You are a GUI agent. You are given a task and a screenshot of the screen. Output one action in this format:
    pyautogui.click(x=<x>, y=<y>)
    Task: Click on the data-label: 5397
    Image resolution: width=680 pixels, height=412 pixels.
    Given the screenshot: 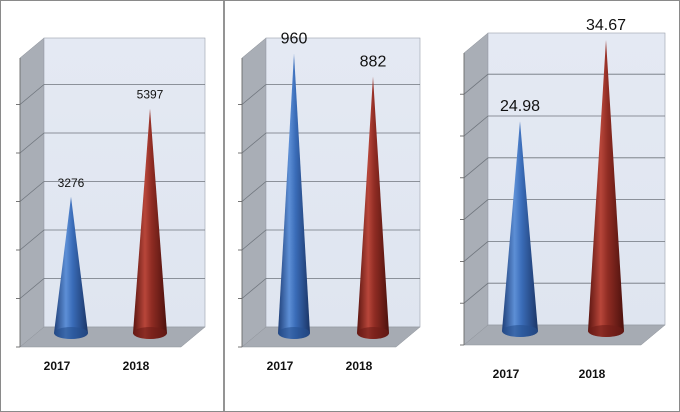 What is the action you would take?
    pyautogui.click(x=150, y=95)
    